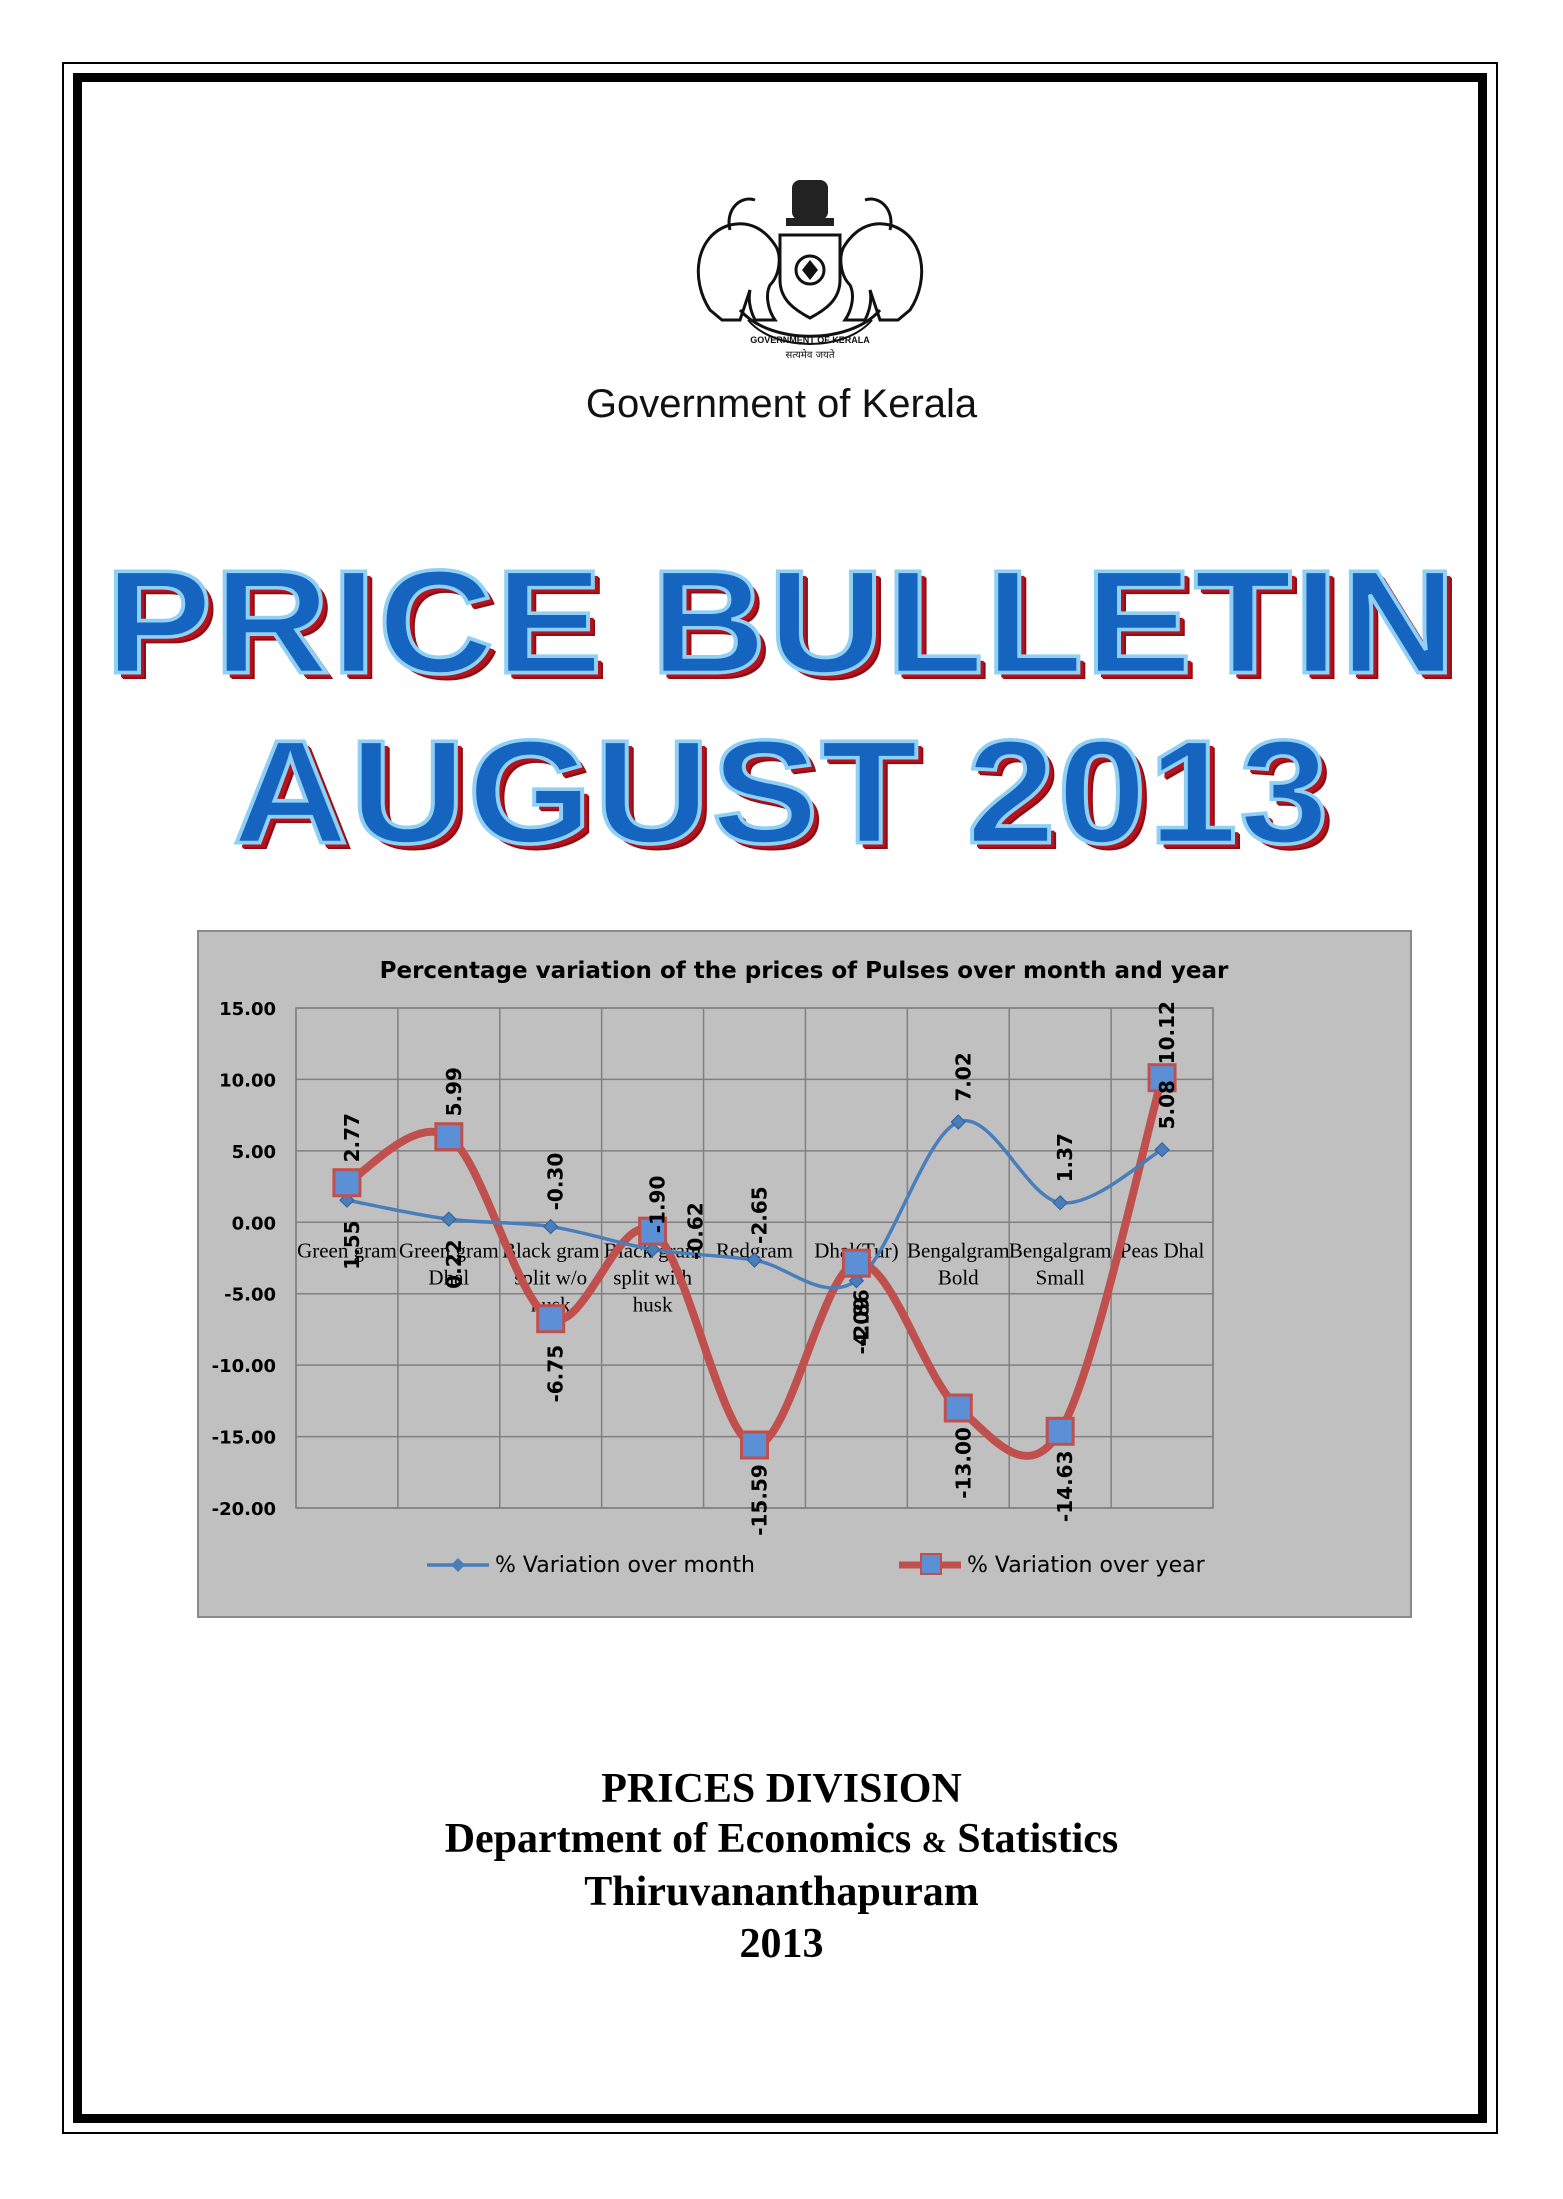 The width and height of the screenshot is (1563, 2199). Describe the element at coordinates (1065, 1157) in the screenshot. I see `month-data-label: 1.37` at that location.